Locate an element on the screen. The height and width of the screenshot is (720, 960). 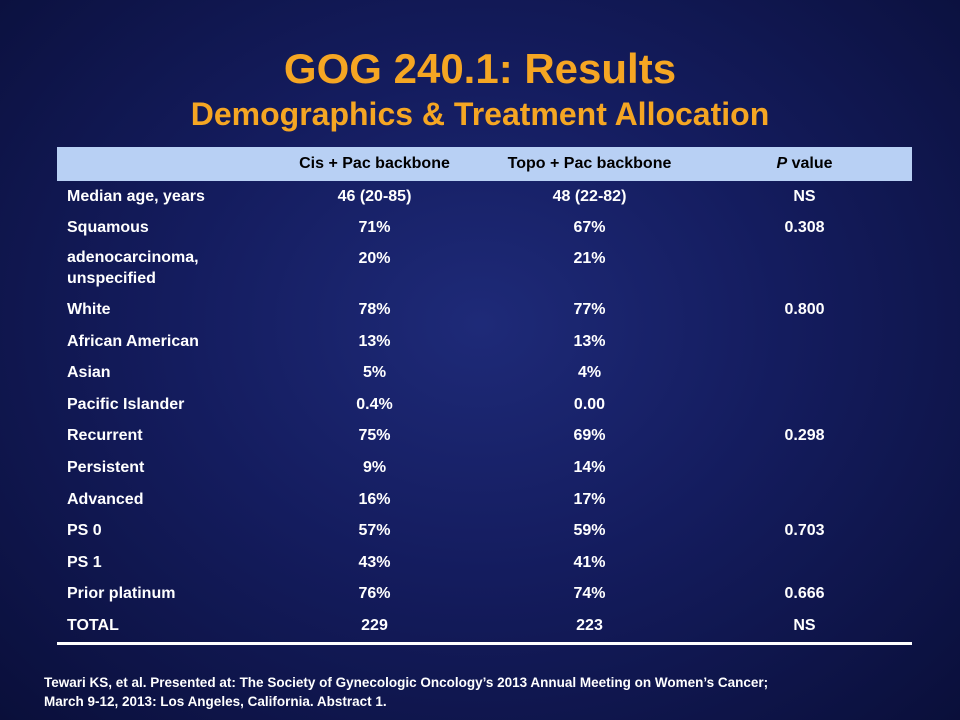
header-blank is located at coordinates (162, 164).